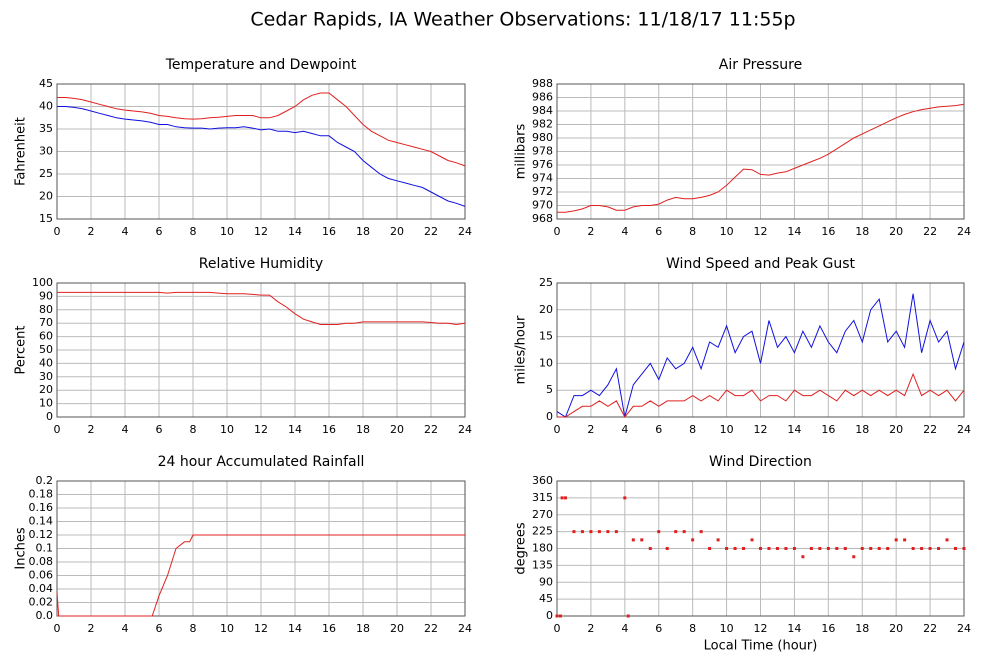 This screenshot has height=664, width=1000. Describe the element at coordinates (42, 282) in the screenshot. I see `y-tick-label: 100` at that location.